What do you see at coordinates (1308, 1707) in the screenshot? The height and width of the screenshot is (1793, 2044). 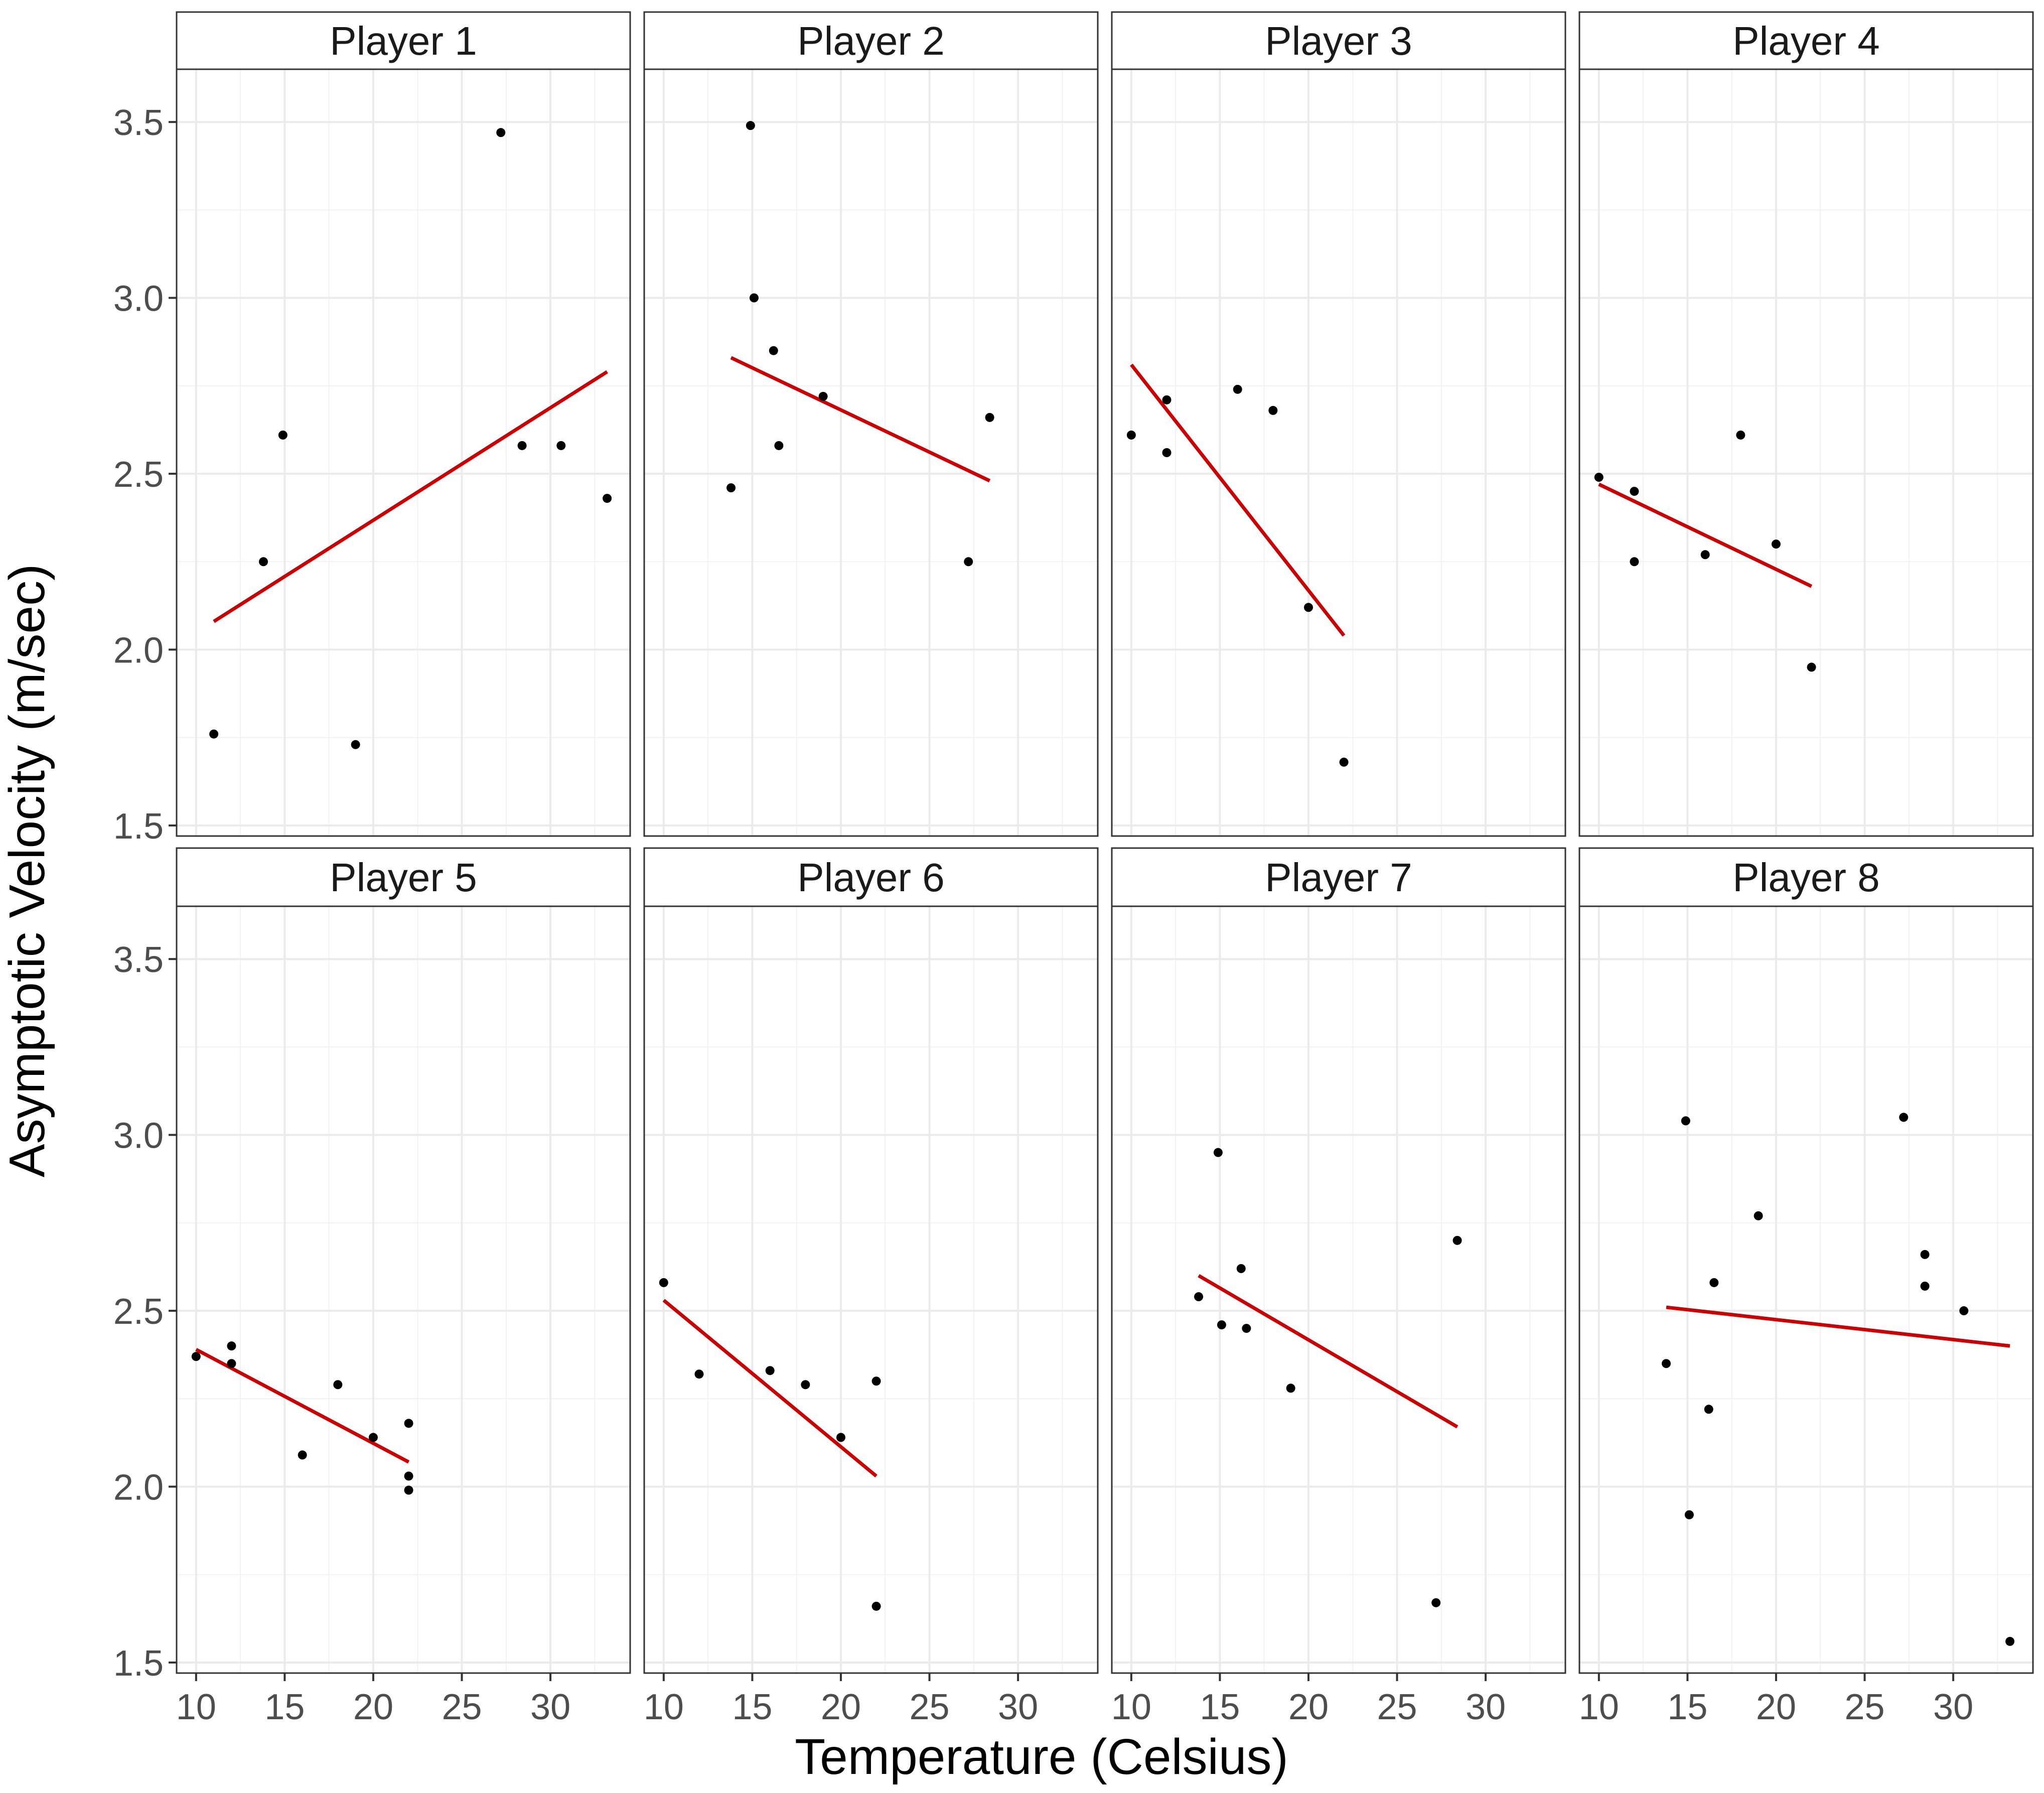 I see `x-tick-label: 20` at bounding box center [1308, 1707].